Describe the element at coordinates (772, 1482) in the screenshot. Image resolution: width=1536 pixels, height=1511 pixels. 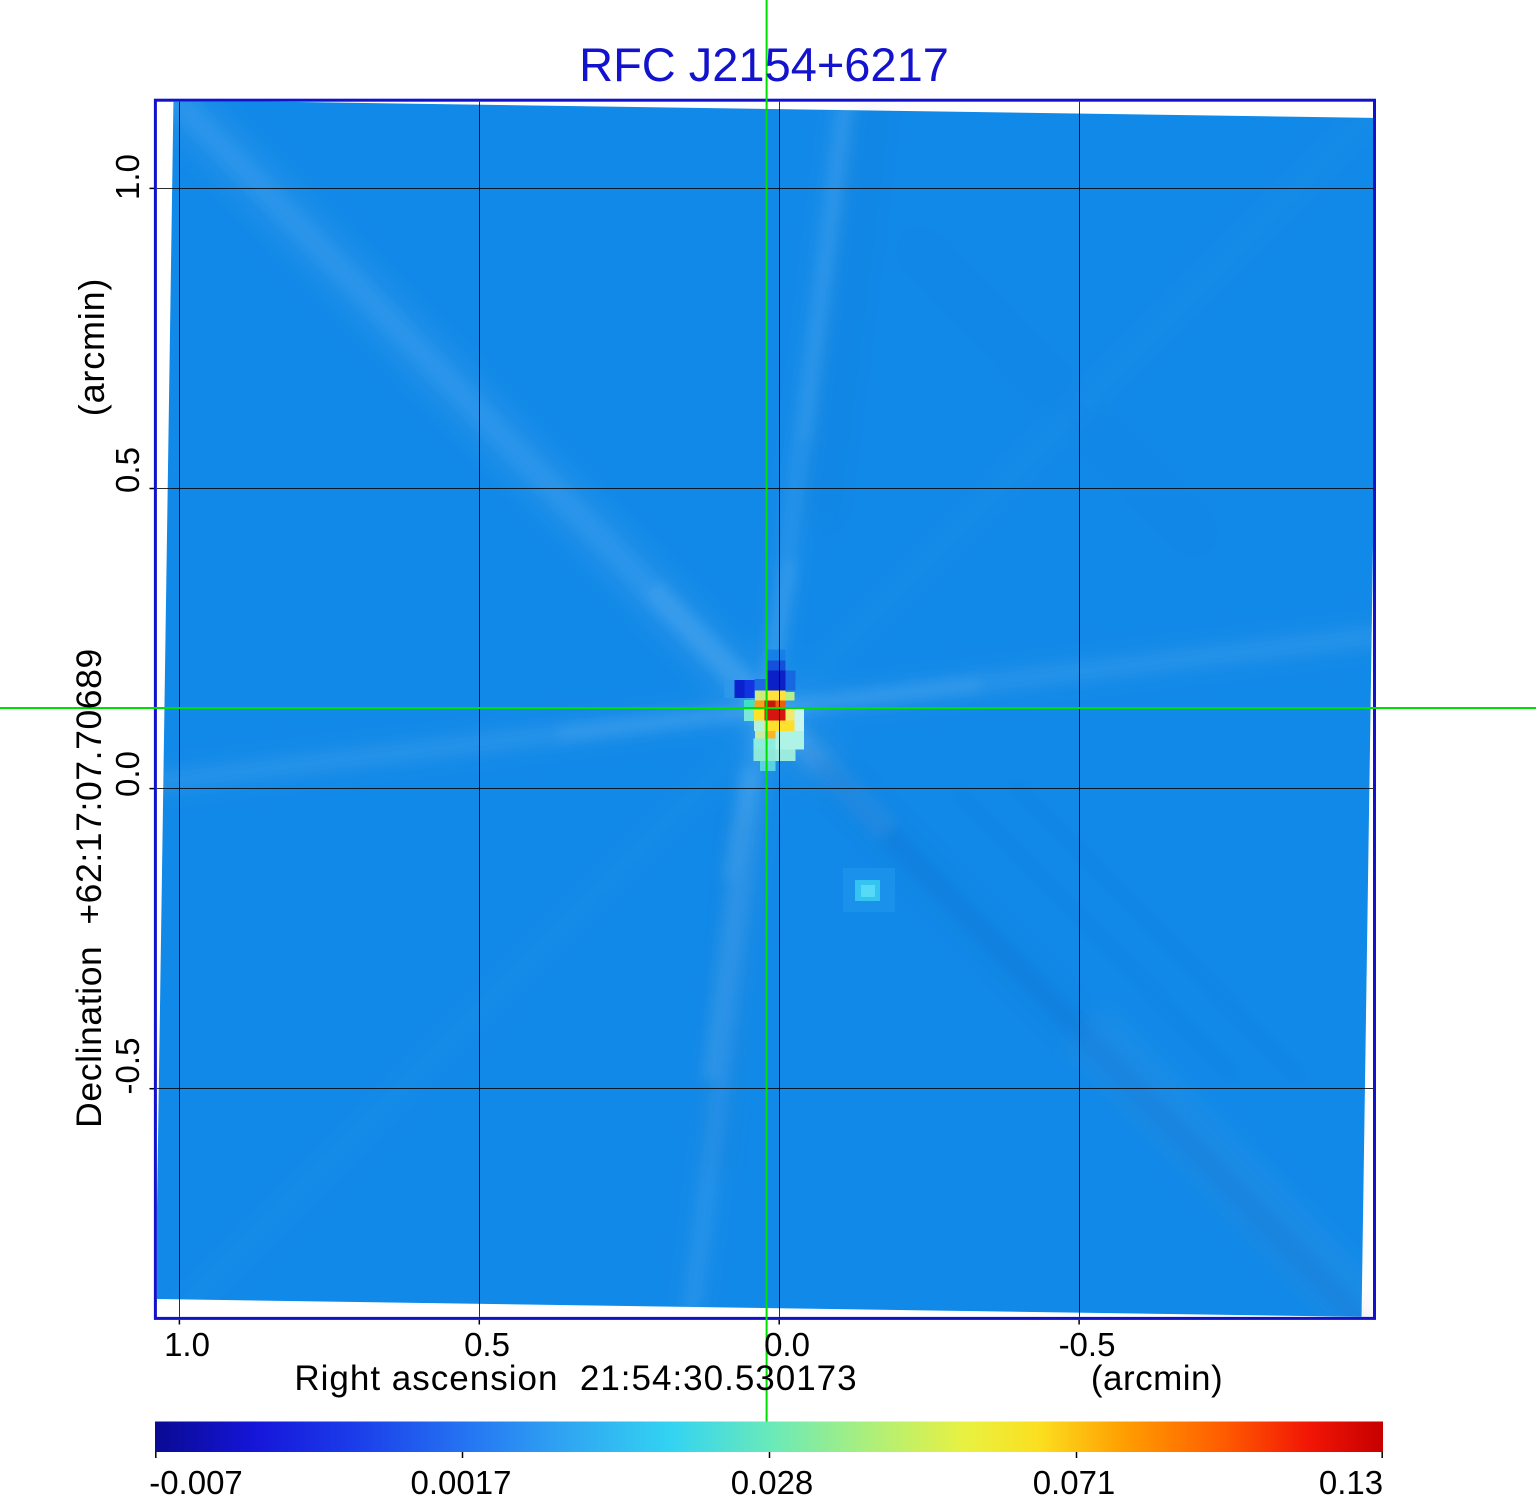
I see `svg-text: 0.028` at that location.